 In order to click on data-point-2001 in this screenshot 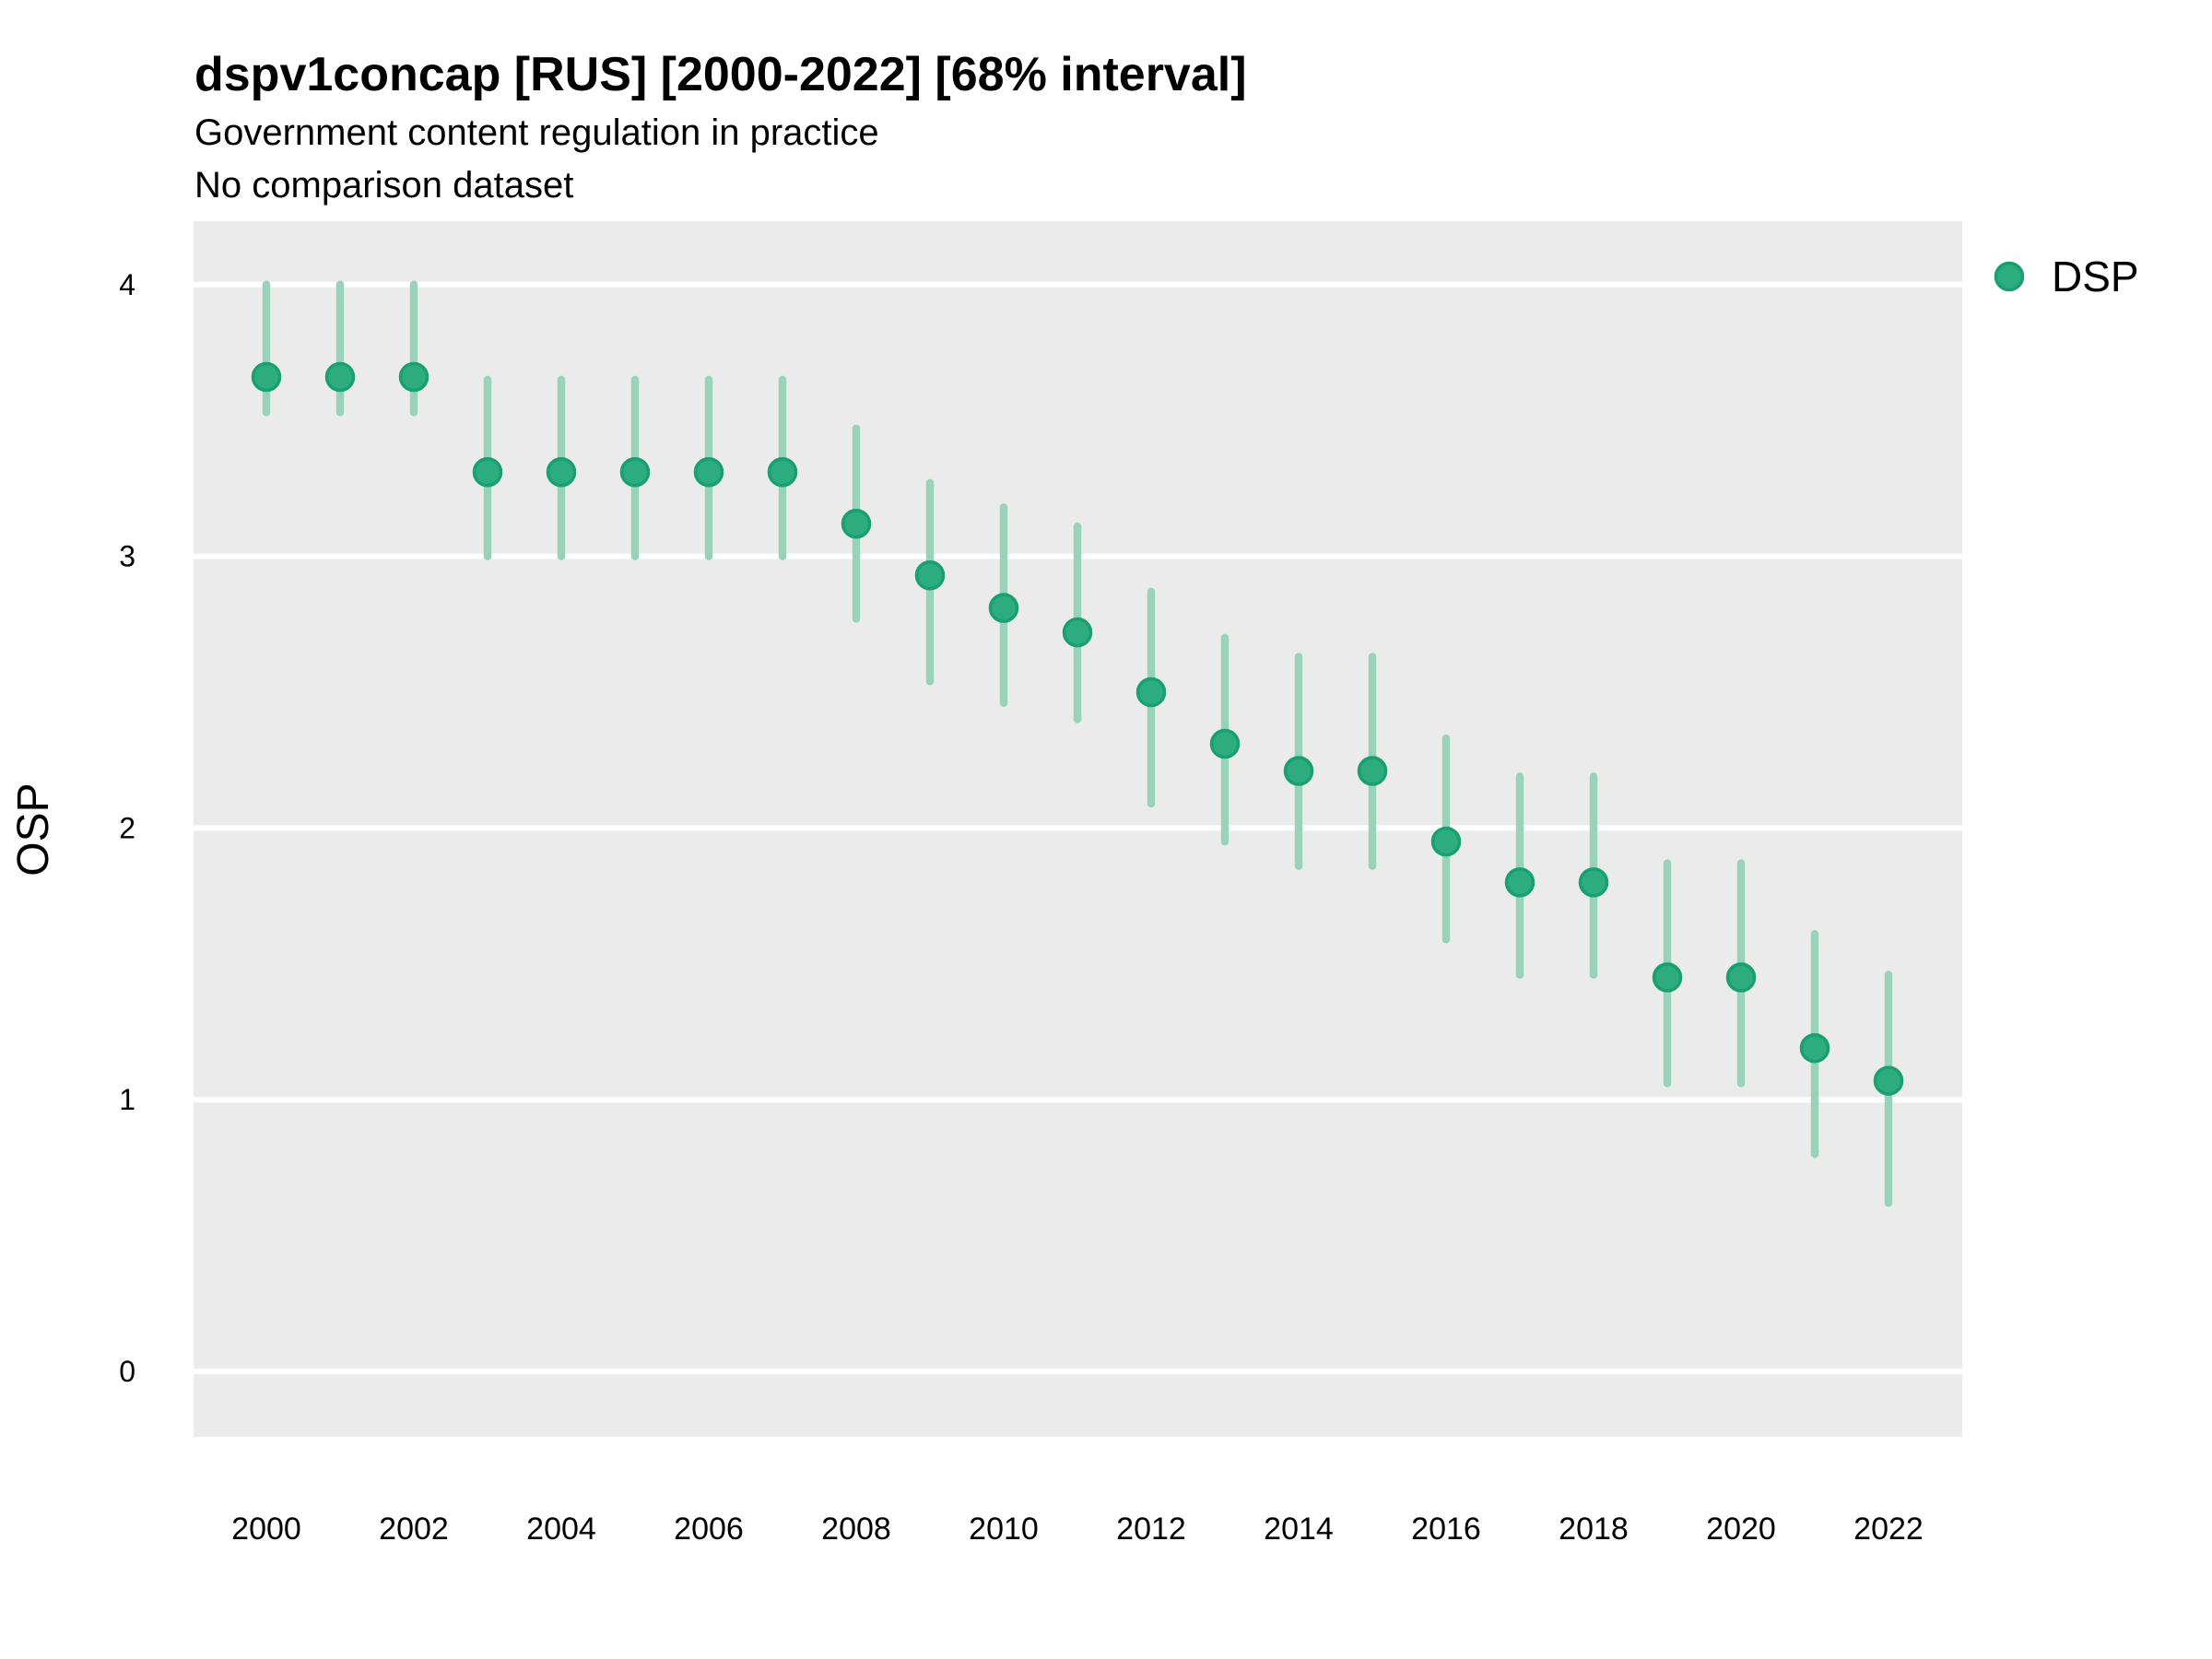, I will do `click(340, 377)`.